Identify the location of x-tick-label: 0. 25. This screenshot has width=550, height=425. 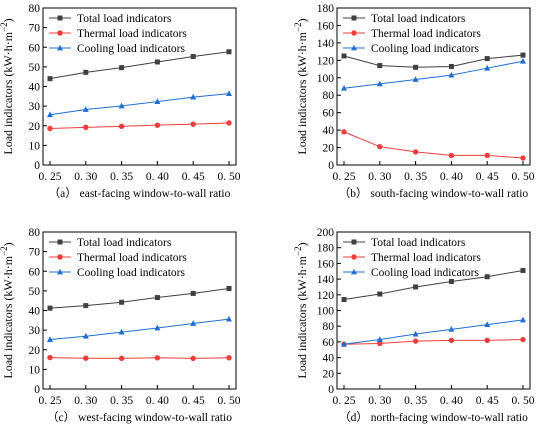
(344, 401).